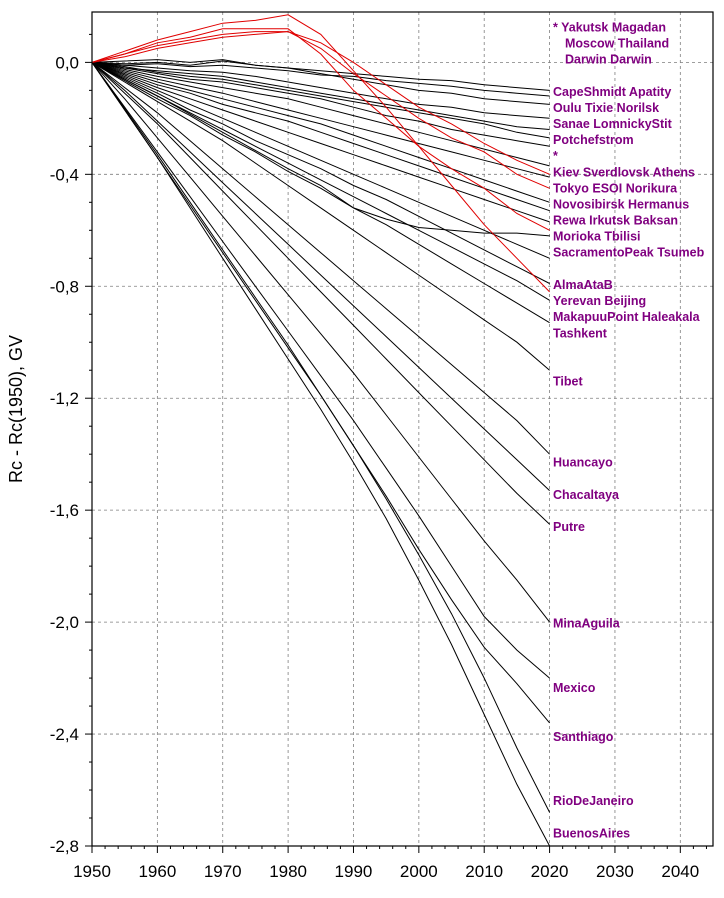 The image size is (724, 898). Describe the element at coordinates (386, 871) in the screenshot. I see `x-tick-labels: 1950 1960 1970 1980 1990 2000 2010 2020 2030 2040` at that location.